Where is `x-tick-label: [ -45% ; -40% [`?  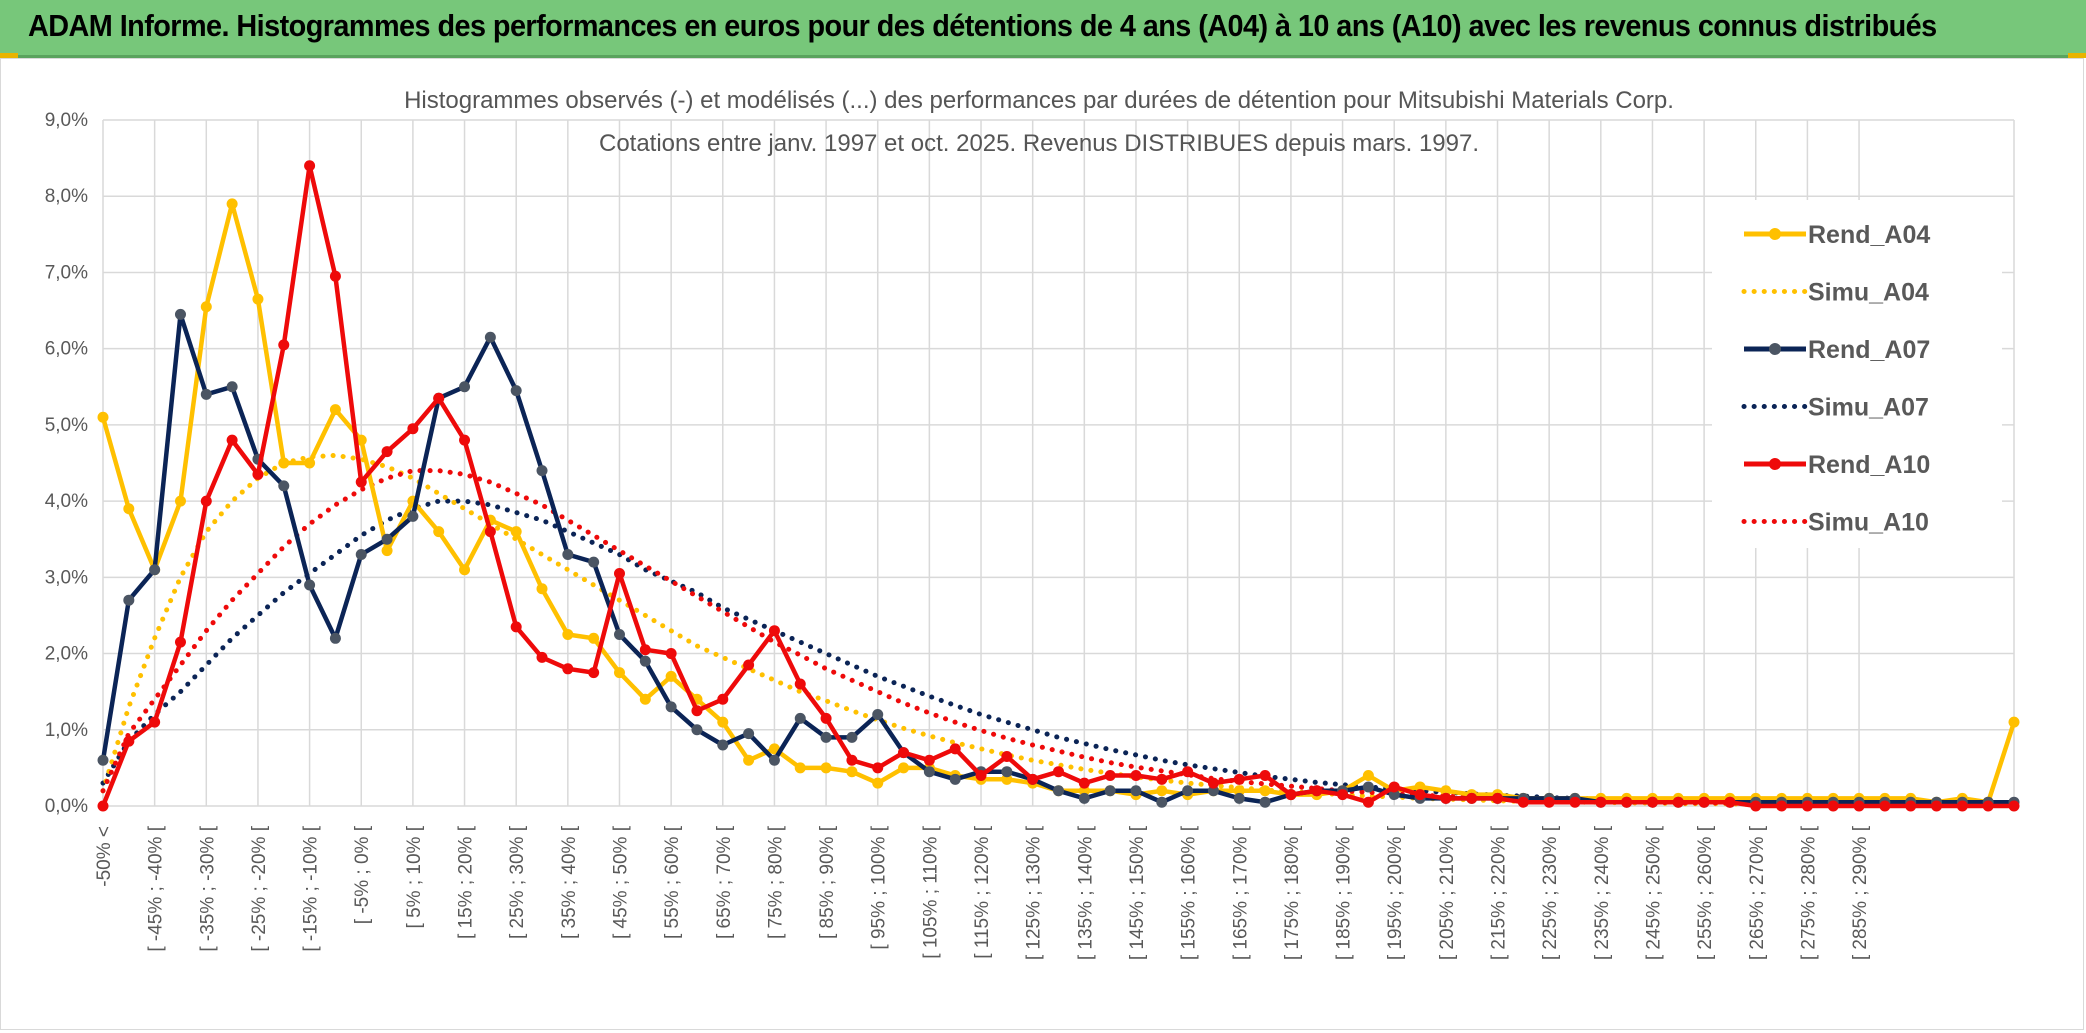 x-tick-label: [ -45% ; -40% [ is located at coordinates (156, 888).